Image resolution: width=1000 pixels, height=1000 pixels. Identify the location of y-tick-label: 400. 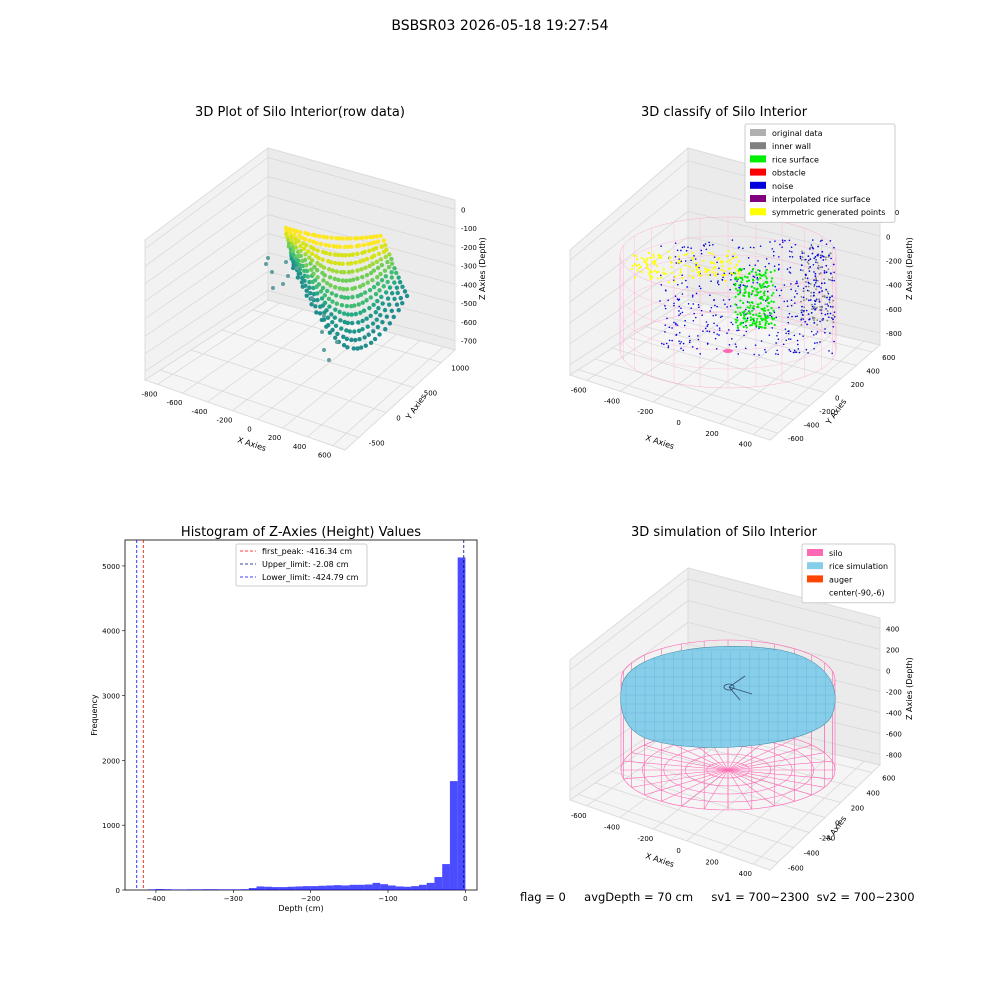
(872, 371).